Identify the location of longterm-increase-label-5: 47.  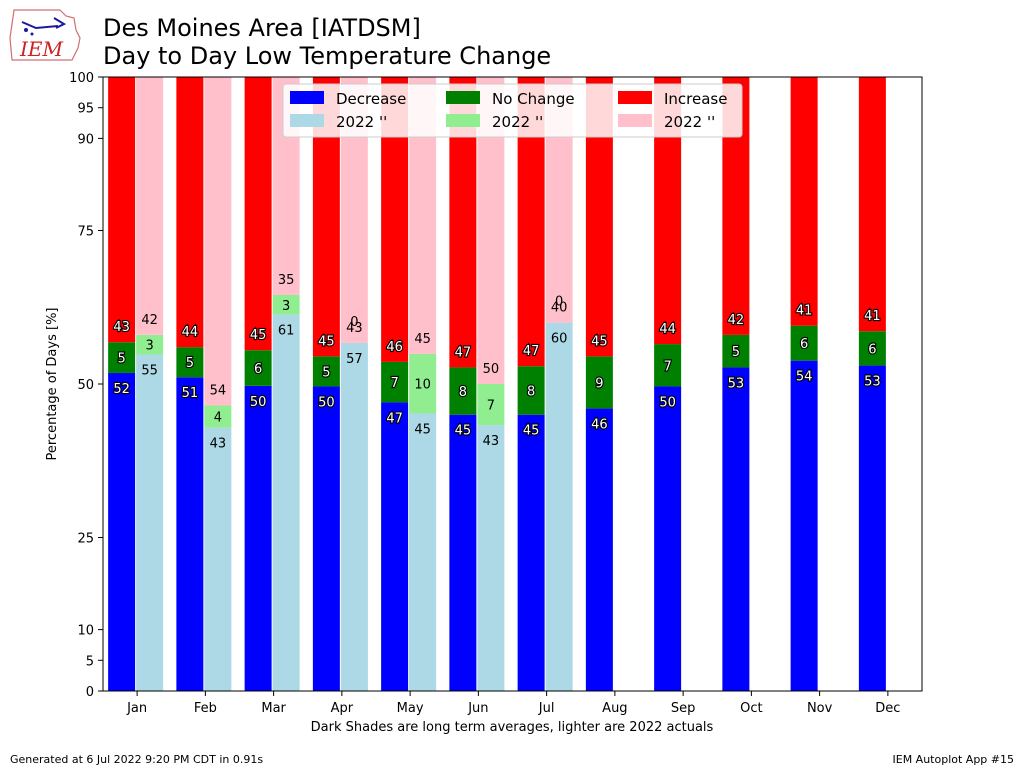
(463, 352).